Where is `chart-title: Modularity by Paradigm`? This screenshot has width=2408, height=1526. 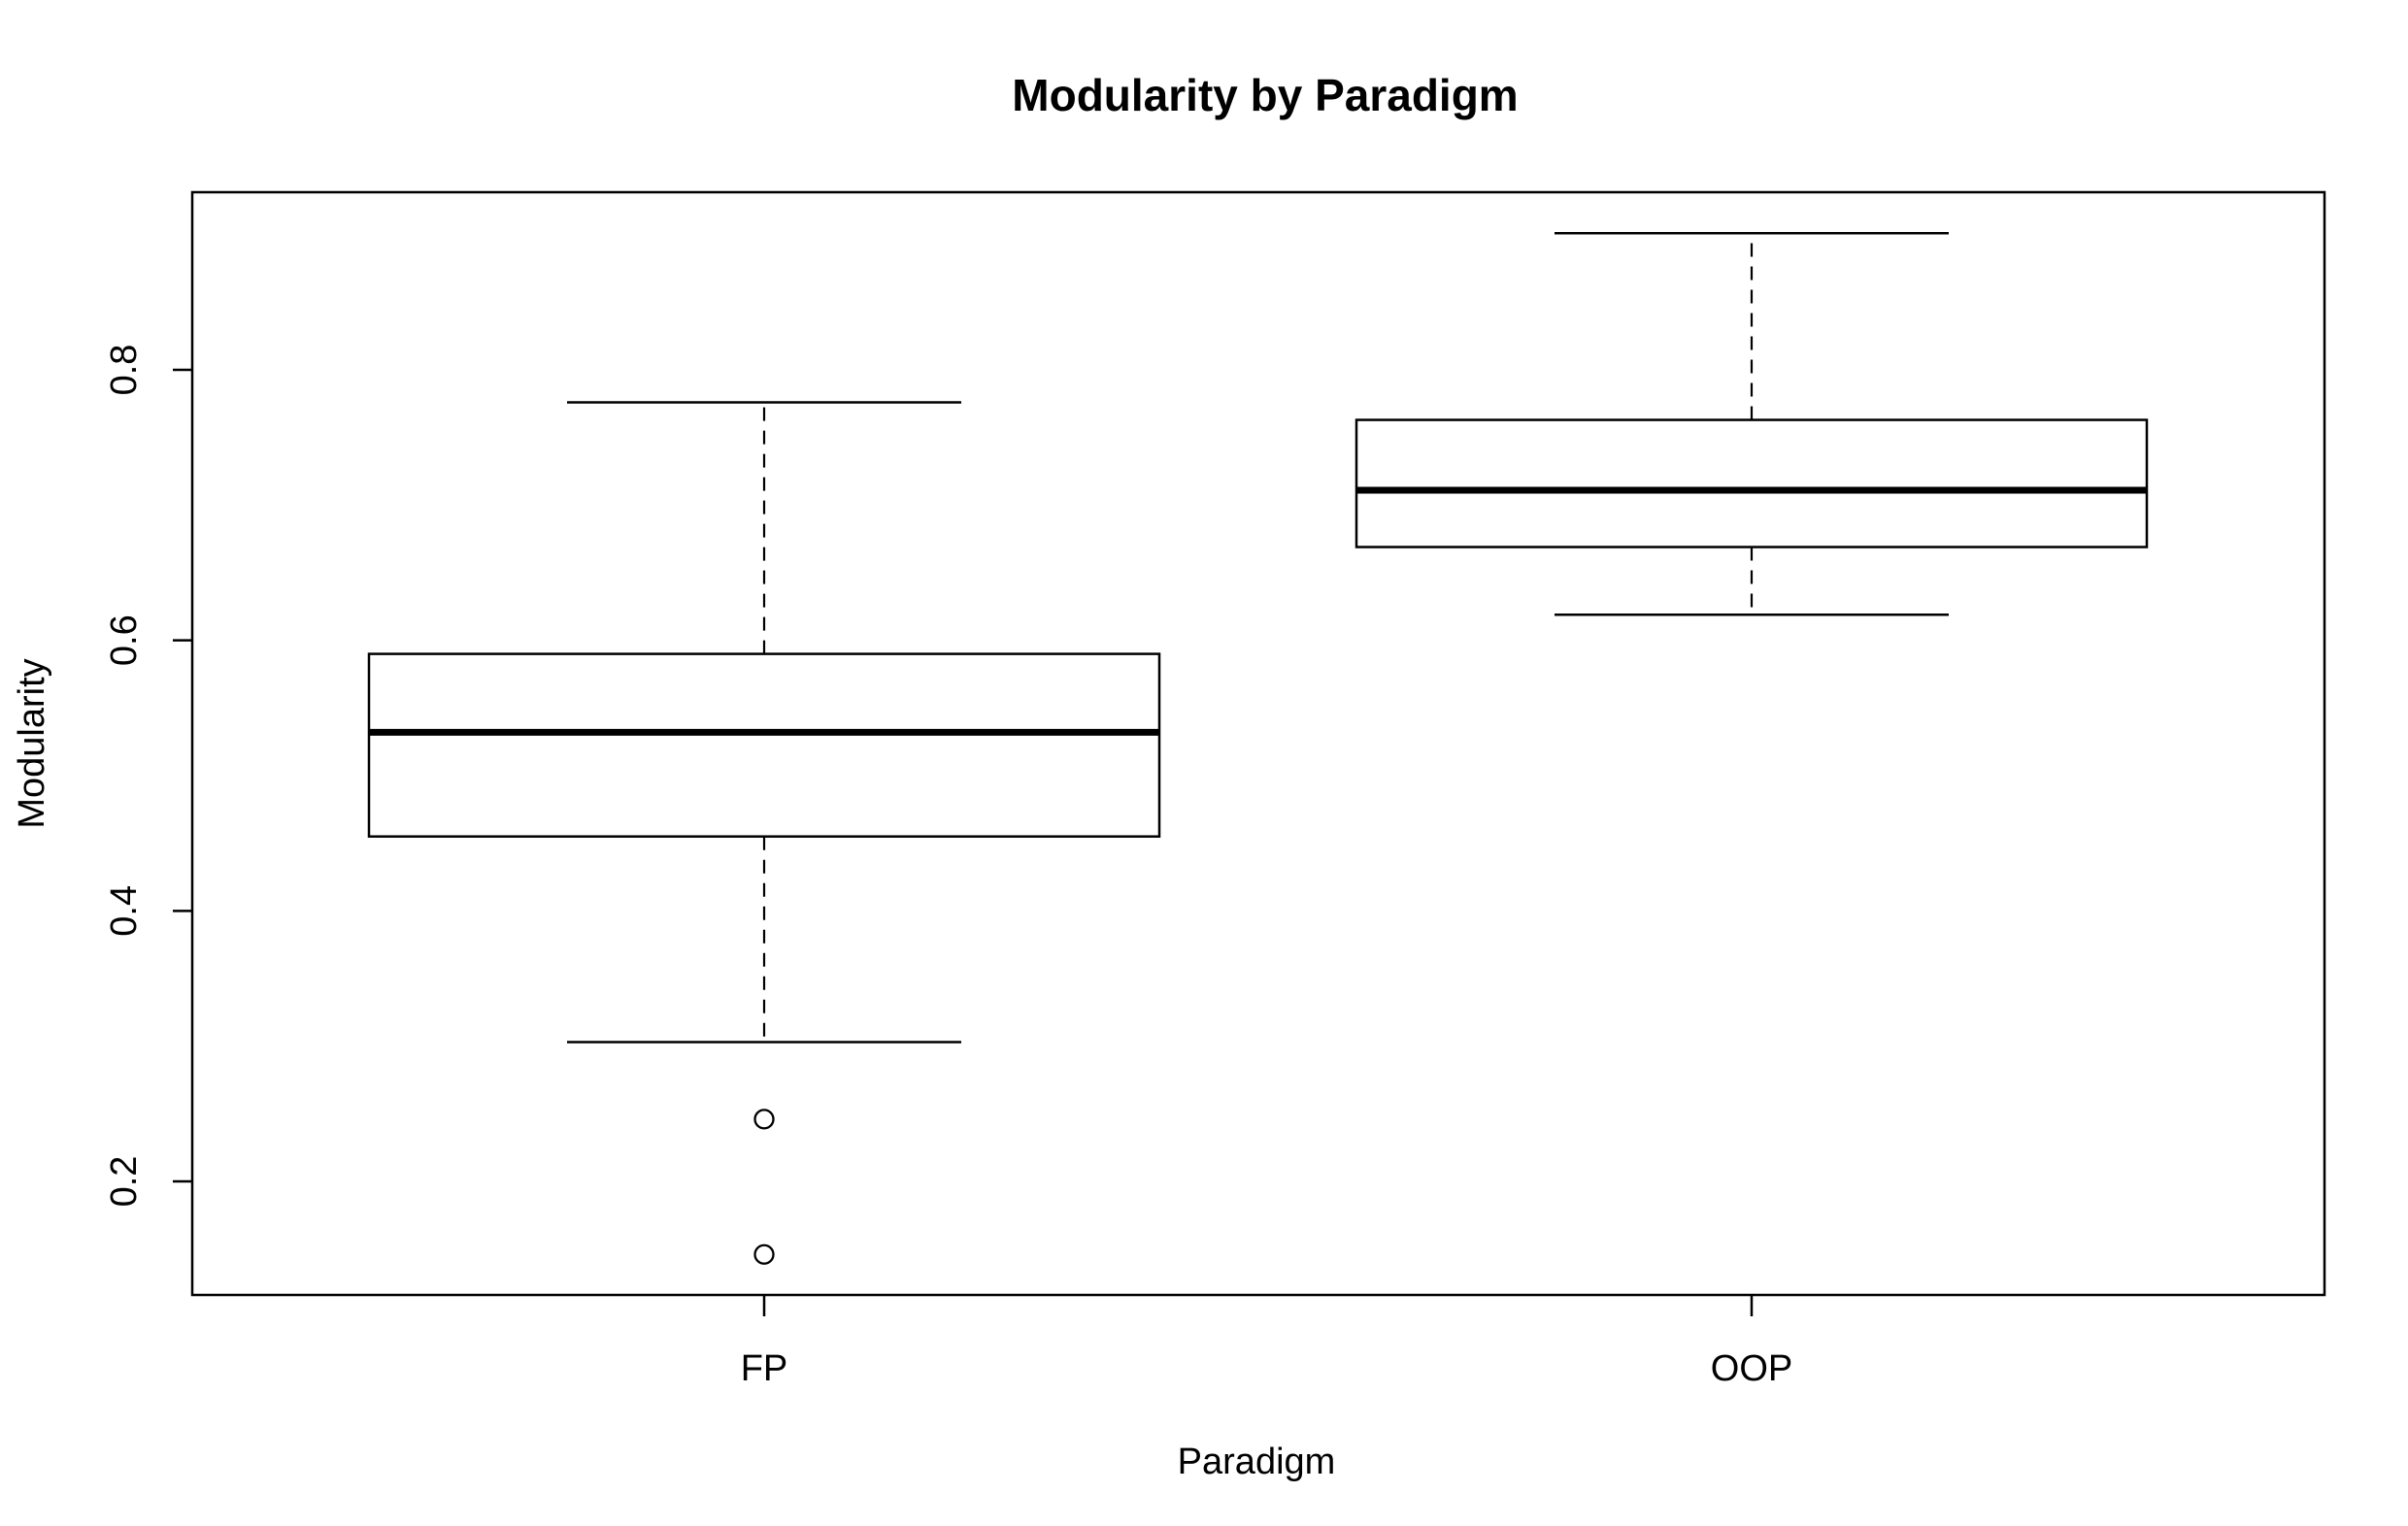
chart-title: Modularity by Paradigm is located at coordinates (1265, 95).